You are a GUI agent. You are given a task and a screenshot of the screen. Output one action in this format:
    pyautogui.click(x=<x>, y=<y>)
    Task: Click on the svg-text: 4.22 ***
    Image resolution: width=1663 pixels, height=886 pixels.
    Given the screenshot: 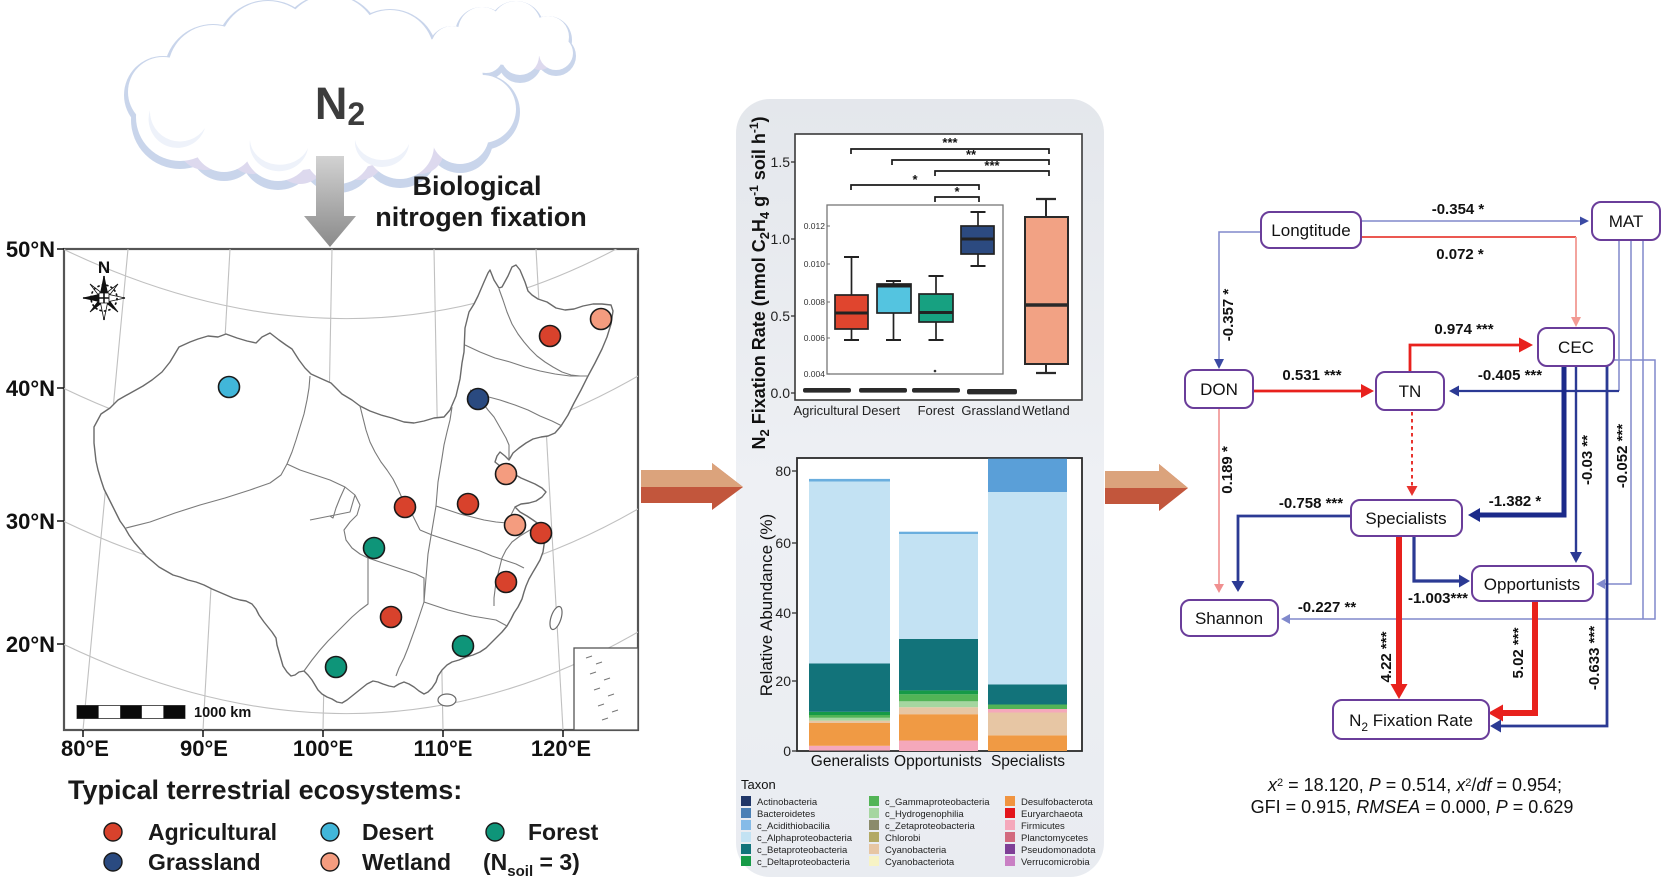 What is the action you would take?
    pyautogui.click(x=1386, y=656)
    